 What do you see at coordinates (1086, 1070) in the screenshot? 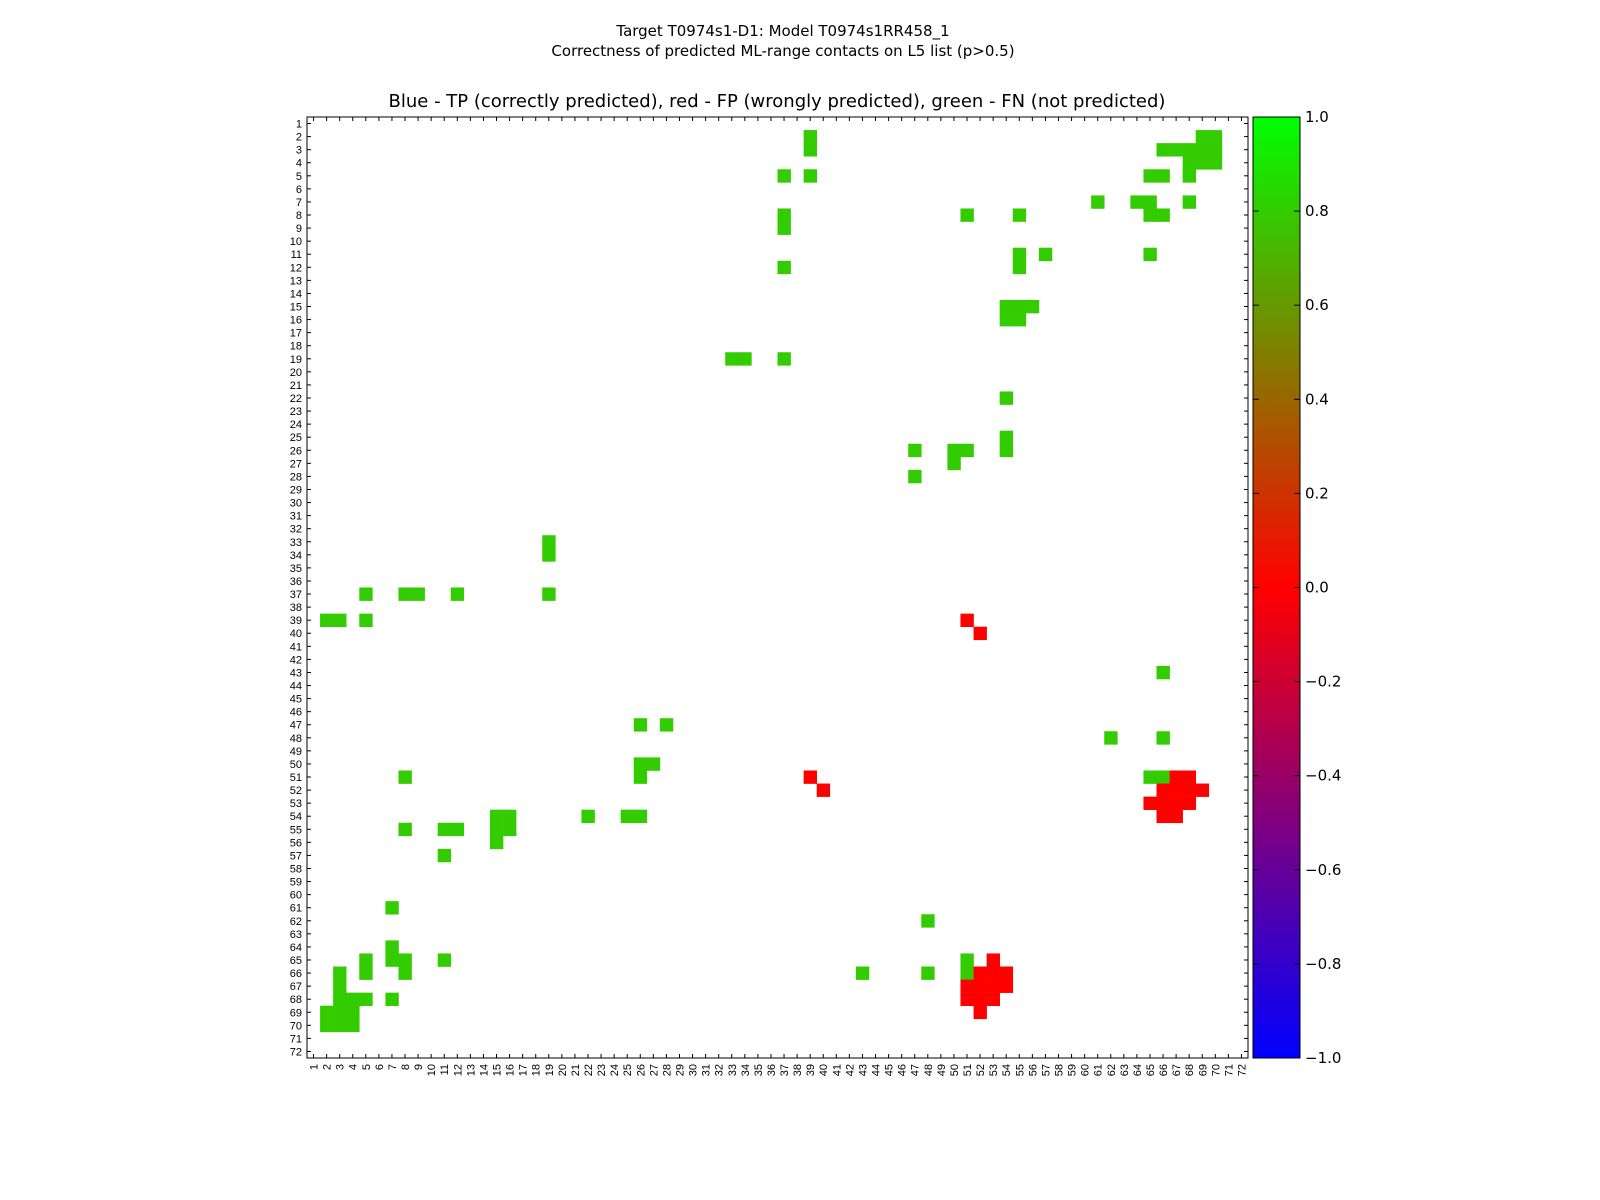
I see `x-tick-label: 60` at bounding box center [1086, 1070].